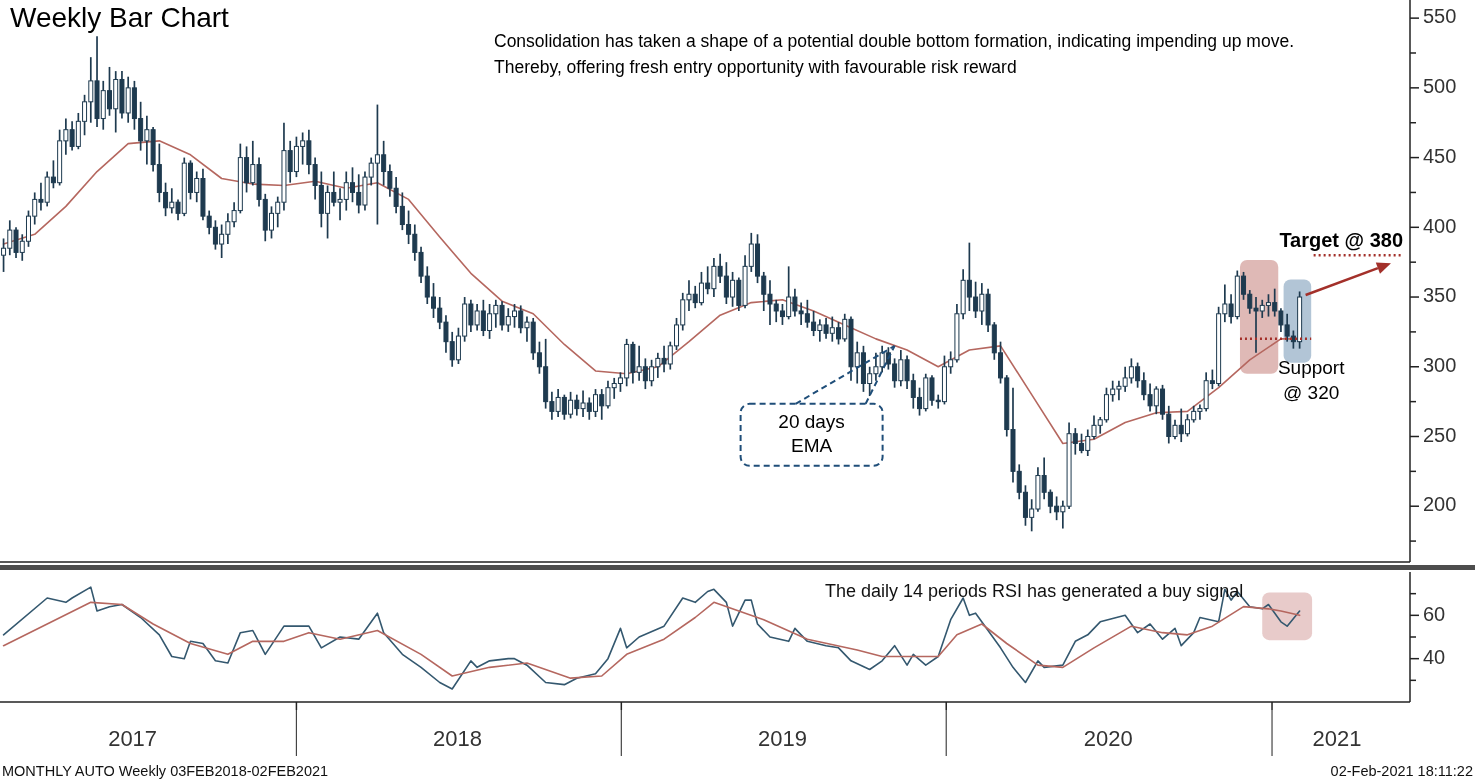  Describe the element at coordinates (782, 738) in the screenshot. I see `x-tick-label: 2019` at that location.